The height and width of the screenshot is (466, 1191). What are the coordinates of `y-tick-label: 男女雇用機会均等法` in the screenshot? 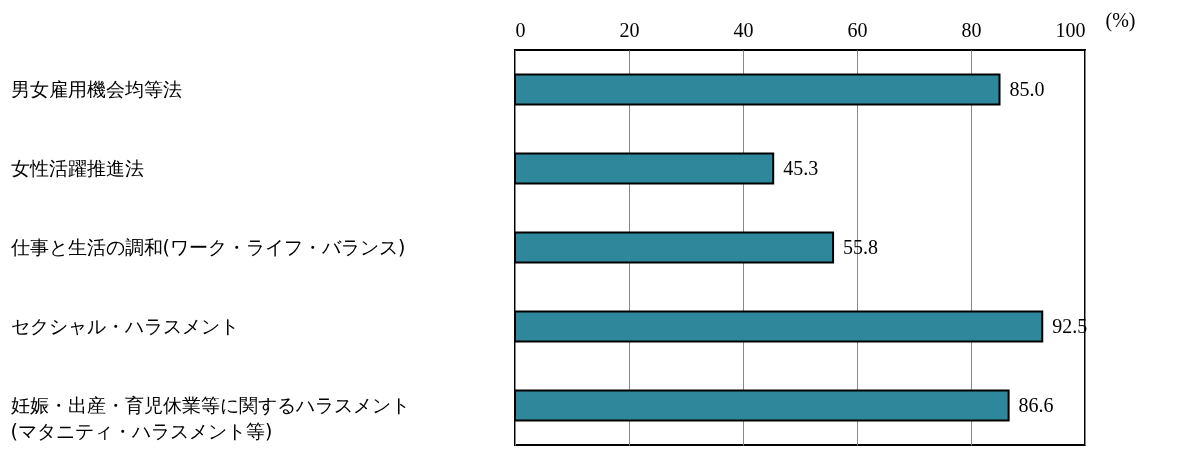 It's located at (96, 88).